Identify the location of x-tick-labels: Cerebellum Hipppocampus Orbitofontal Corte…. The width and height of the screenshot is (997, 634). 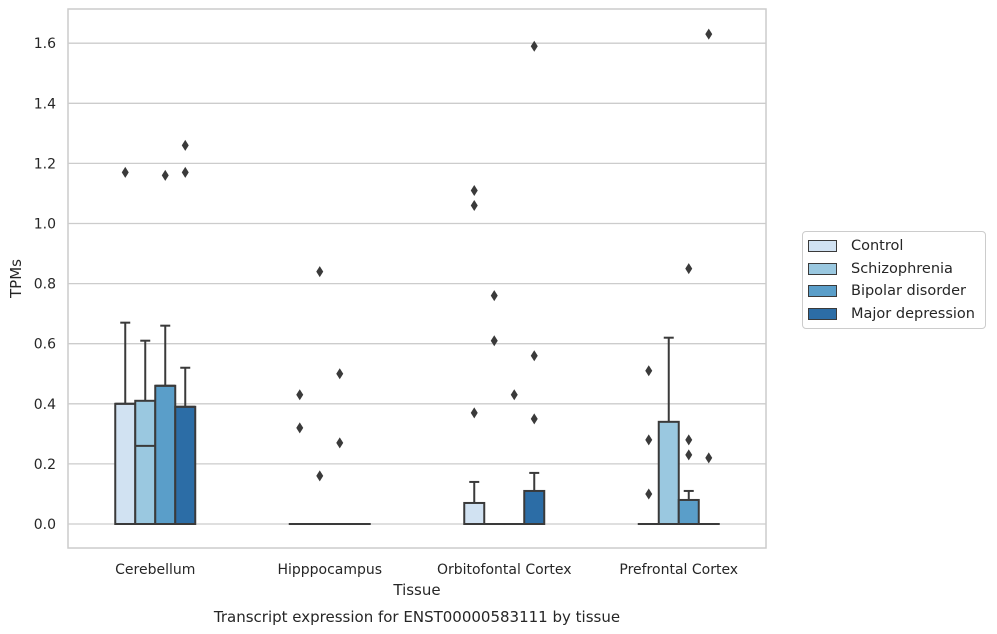
(426, 570).